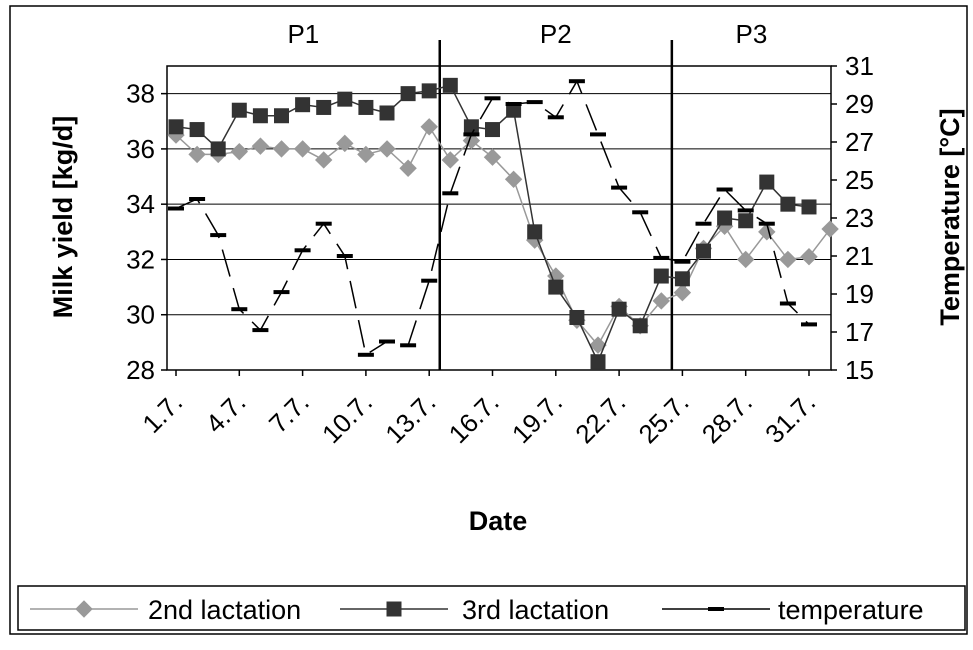 This screenshot has width=973, height=650. I want to click on y-tick-label: 30, so click(140, 315).